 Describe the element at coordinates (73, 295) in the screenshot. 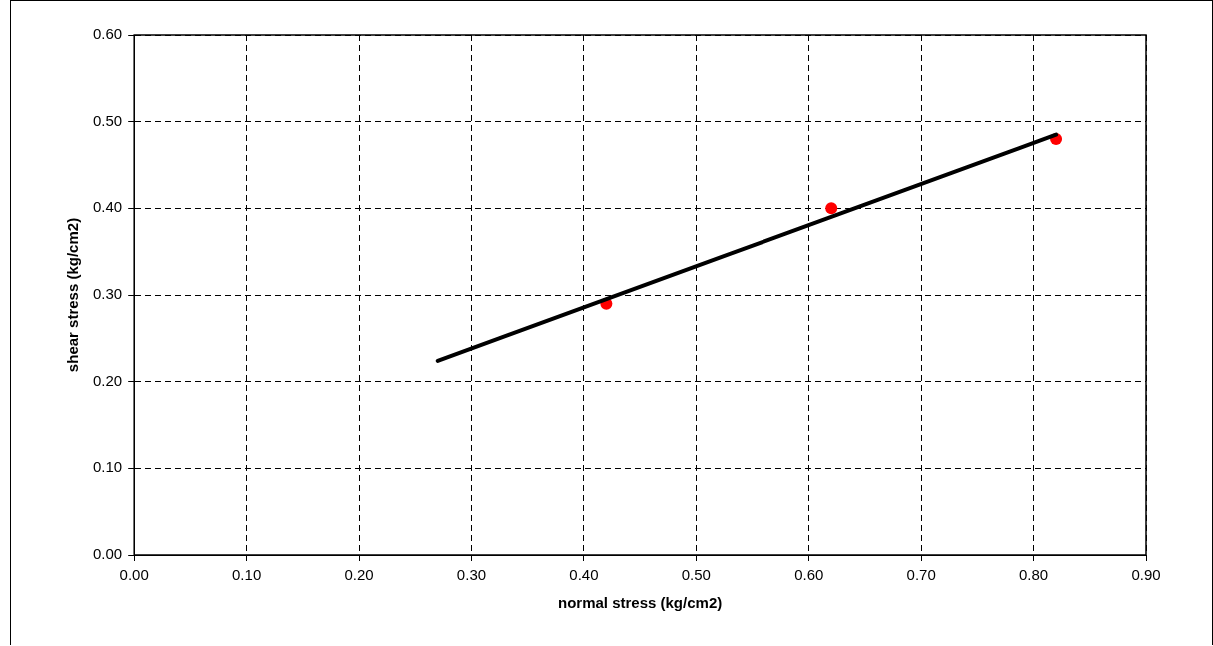

I see `y-axis-title: shear stress (kg/cm2)` at that location.